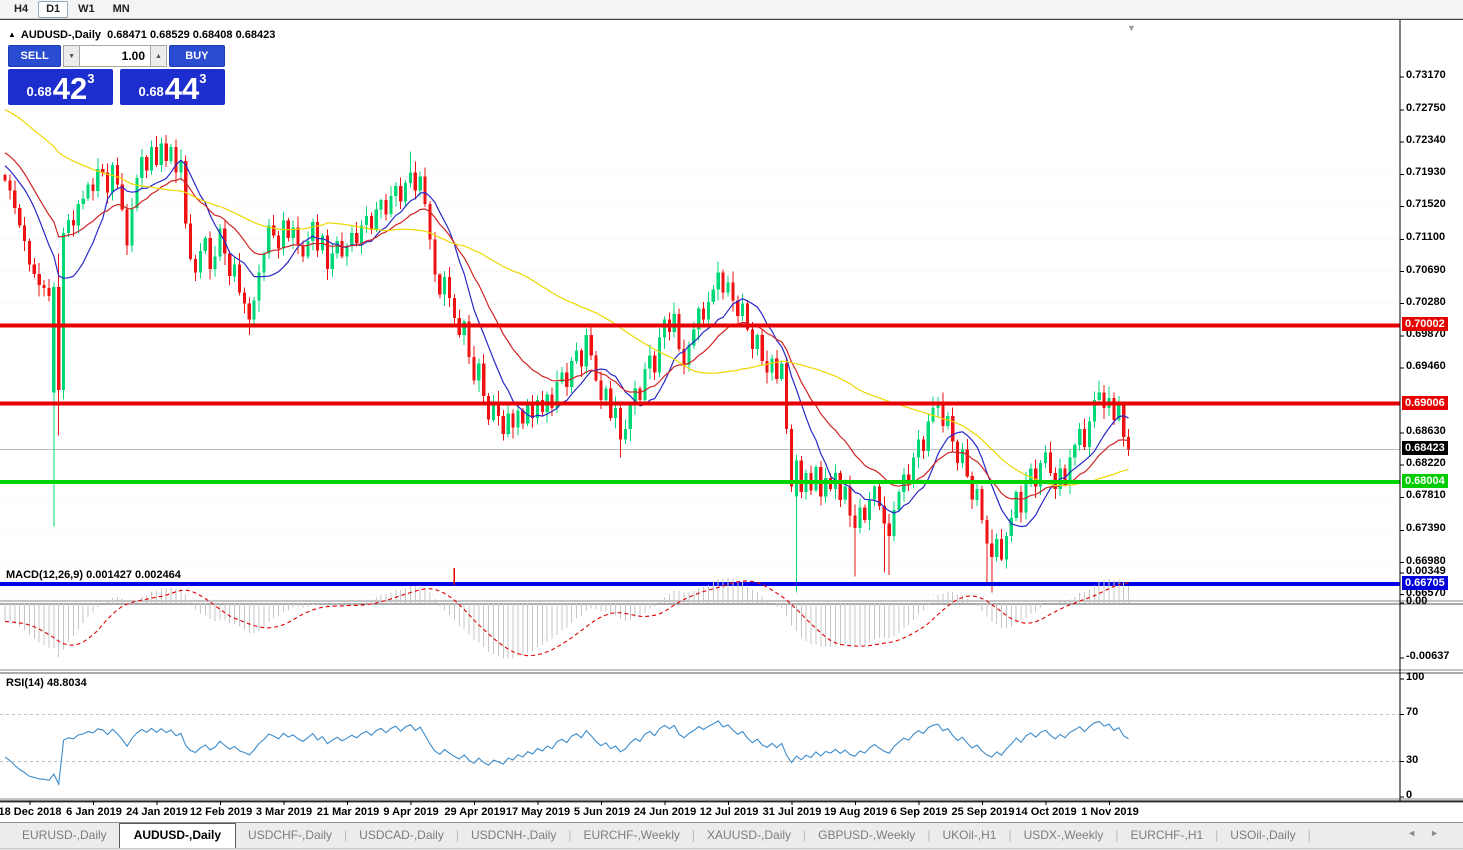  I want to click on date-axis-label: 19 Aug 2019, so click(856, 812).